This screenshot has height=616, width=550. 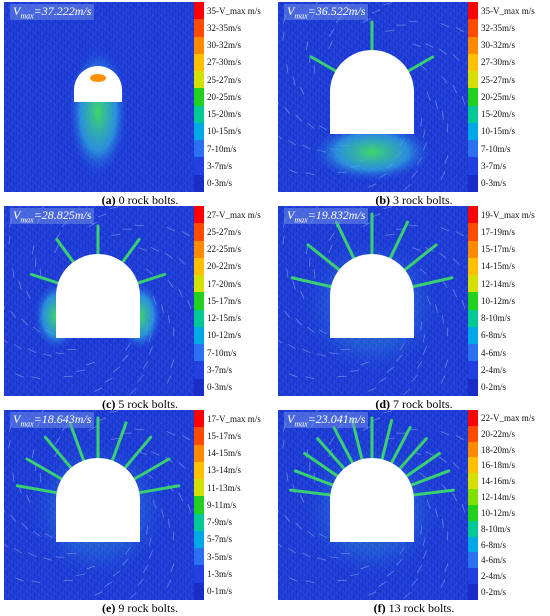 I want to click on legend-label: 0-1m/s, so click(x=220, y=591).